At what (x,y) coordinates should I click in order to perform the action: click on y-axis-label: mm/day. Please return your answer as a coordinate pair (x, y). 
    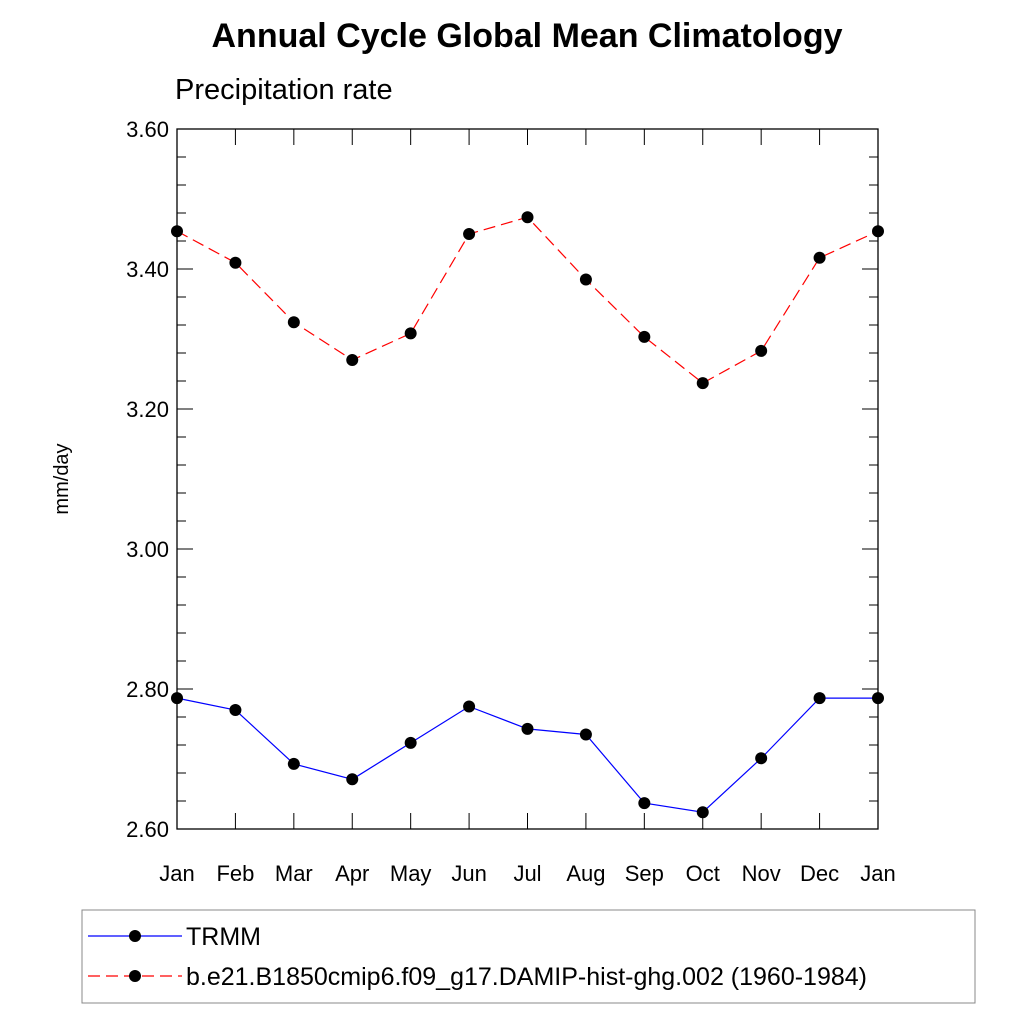
    Looking at the image, I should click on (62, 478).